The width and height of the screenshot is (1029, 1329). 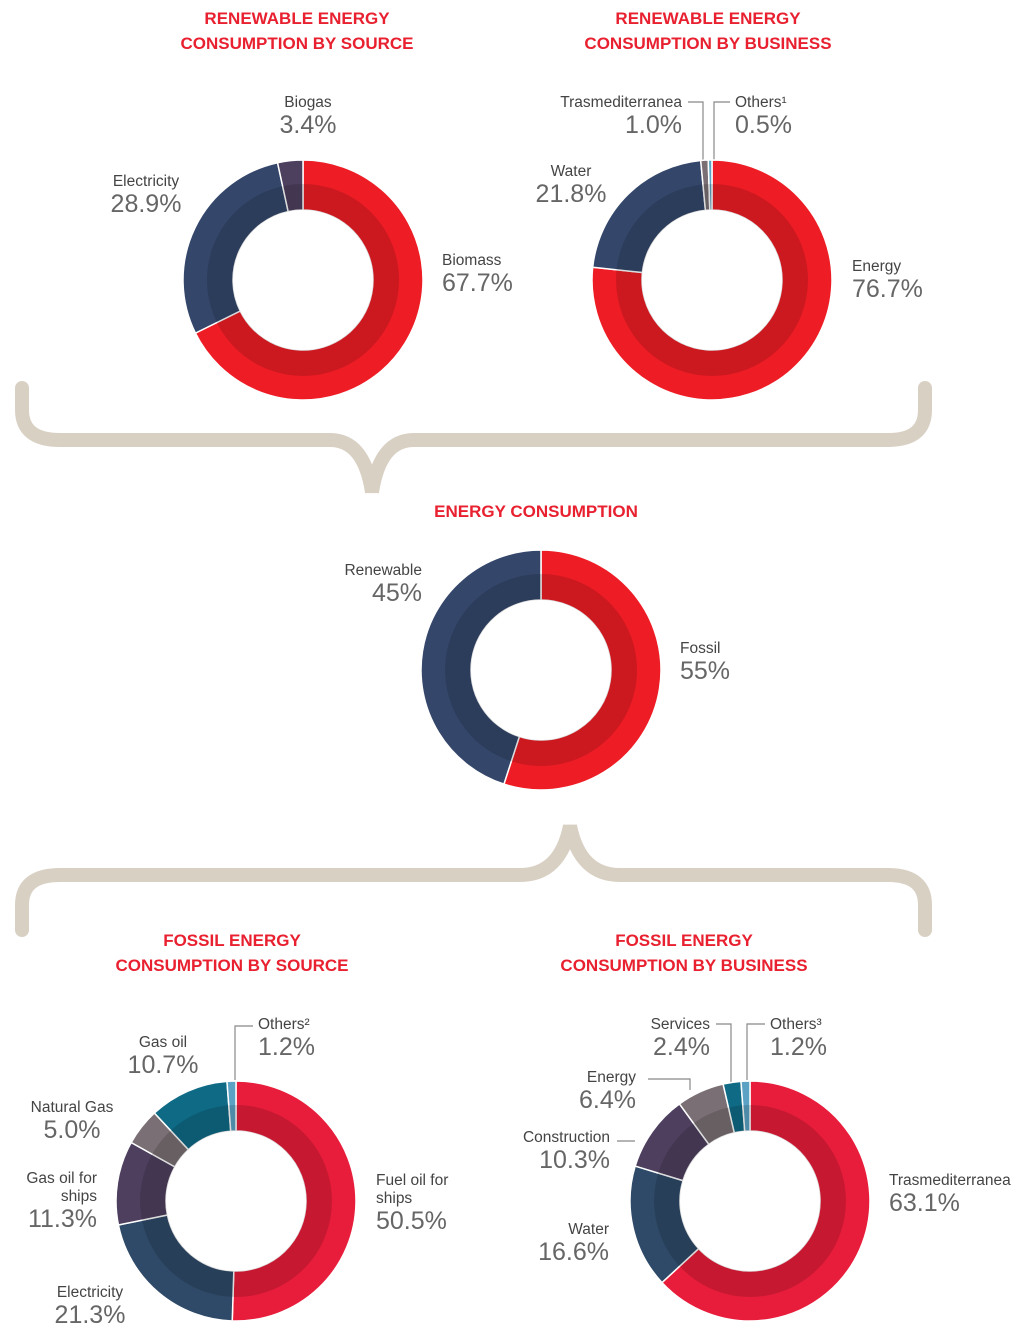 I want to click on slice-label: Natural Gas 5.0%, so click(x=72, y=1121).